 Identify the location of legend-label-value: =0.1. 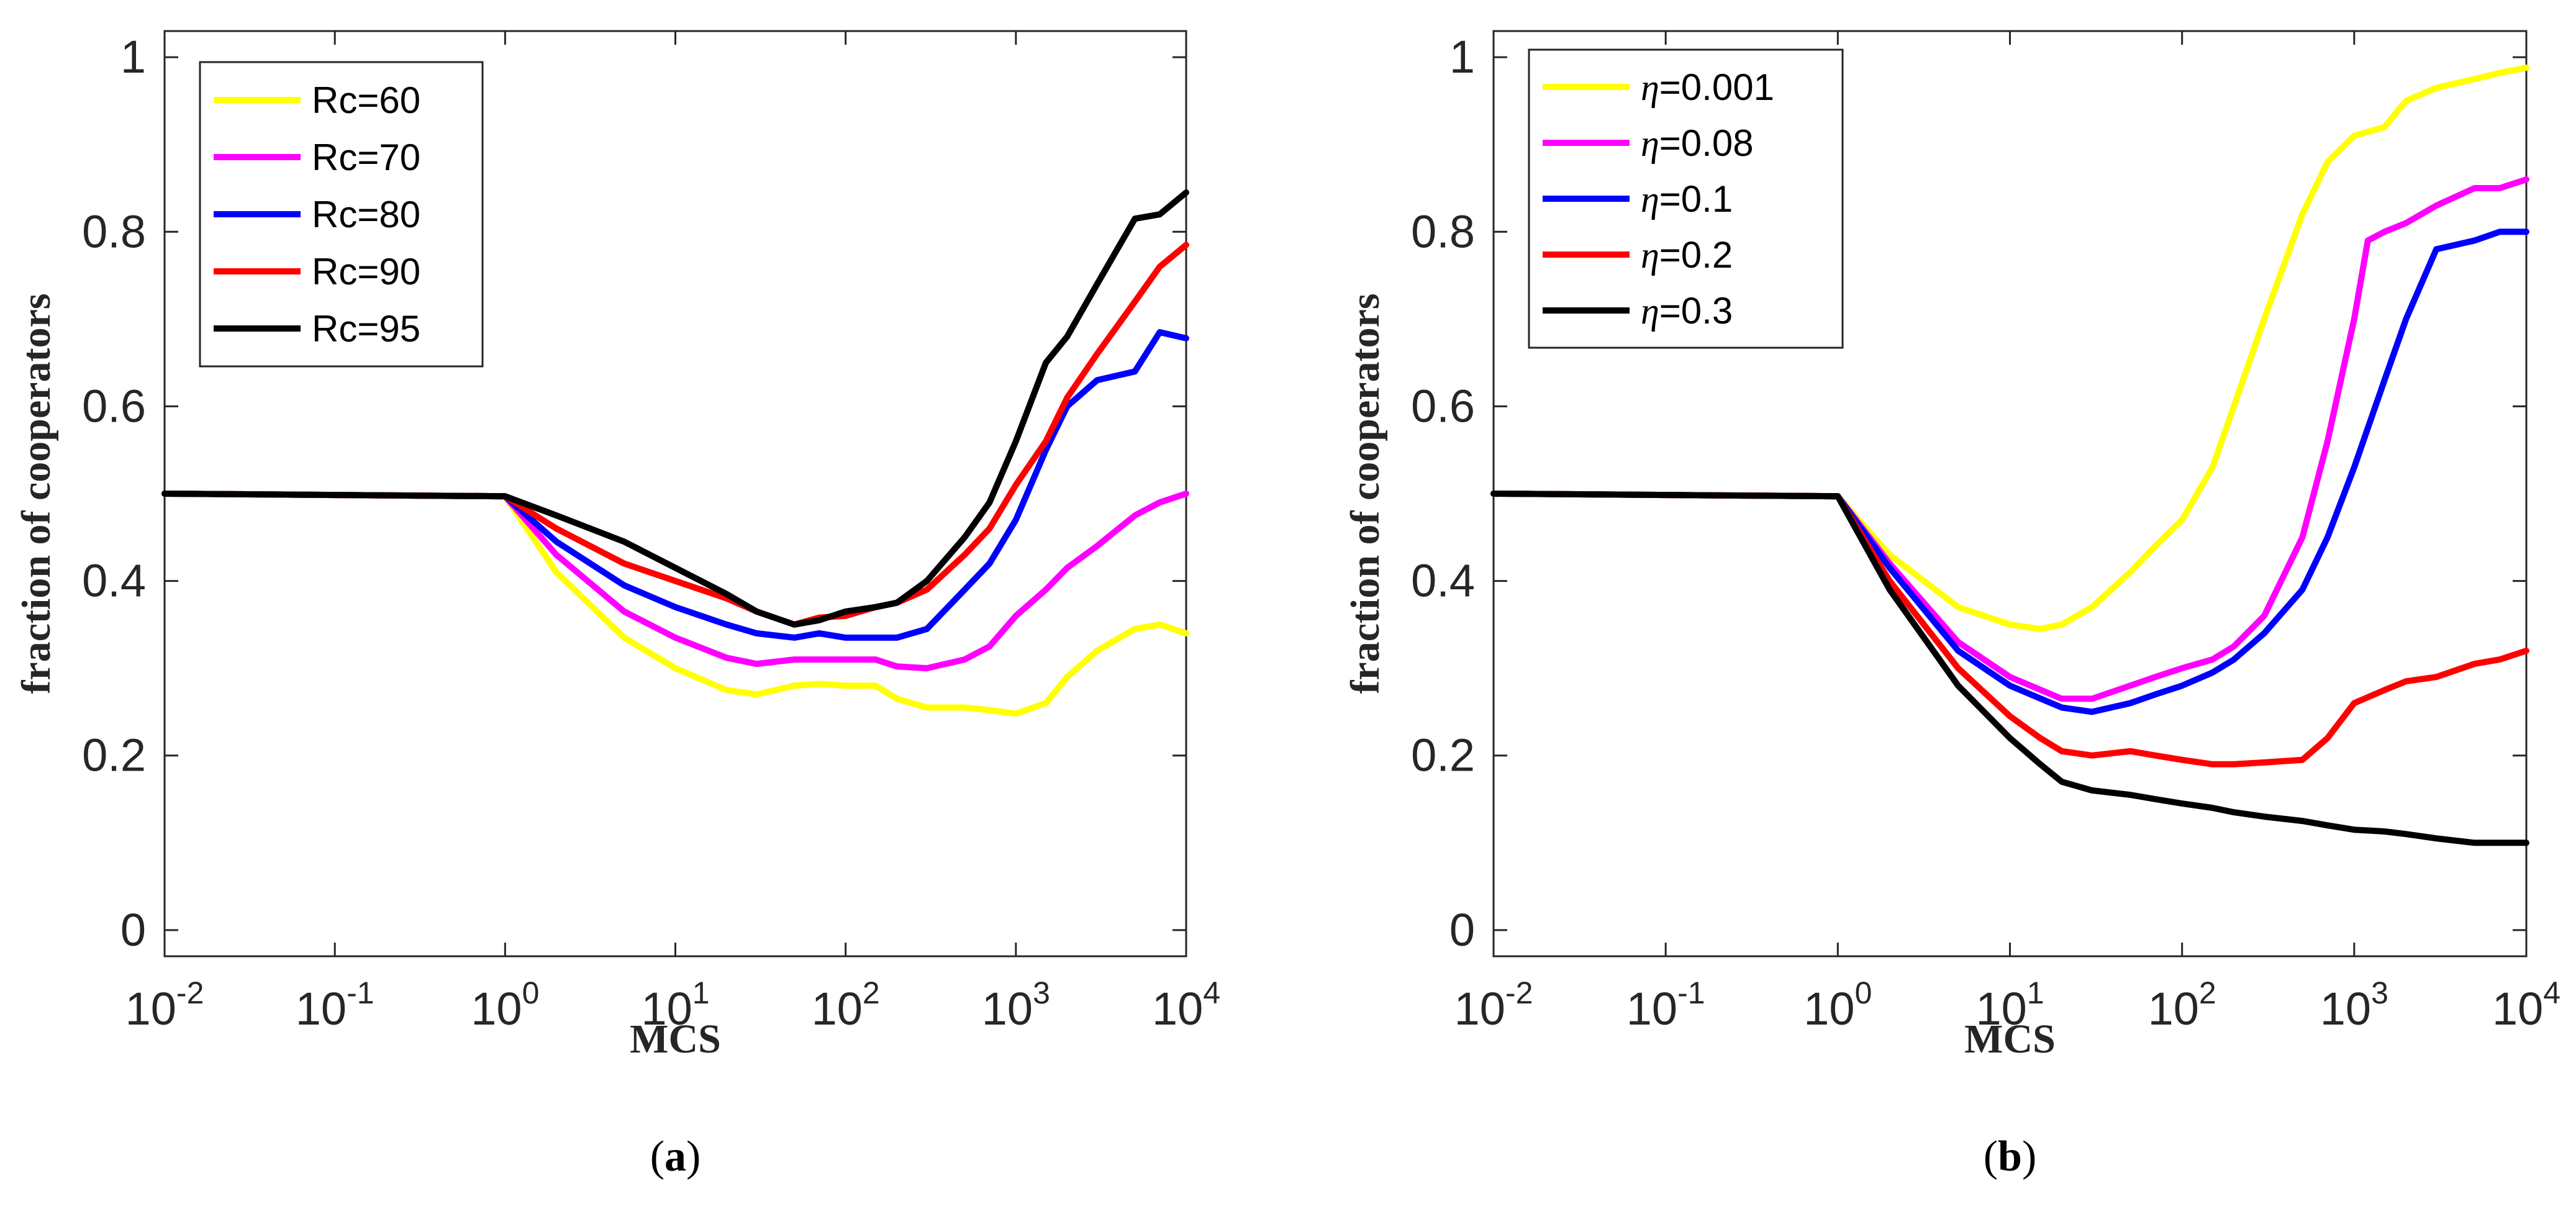
(1696, 199).